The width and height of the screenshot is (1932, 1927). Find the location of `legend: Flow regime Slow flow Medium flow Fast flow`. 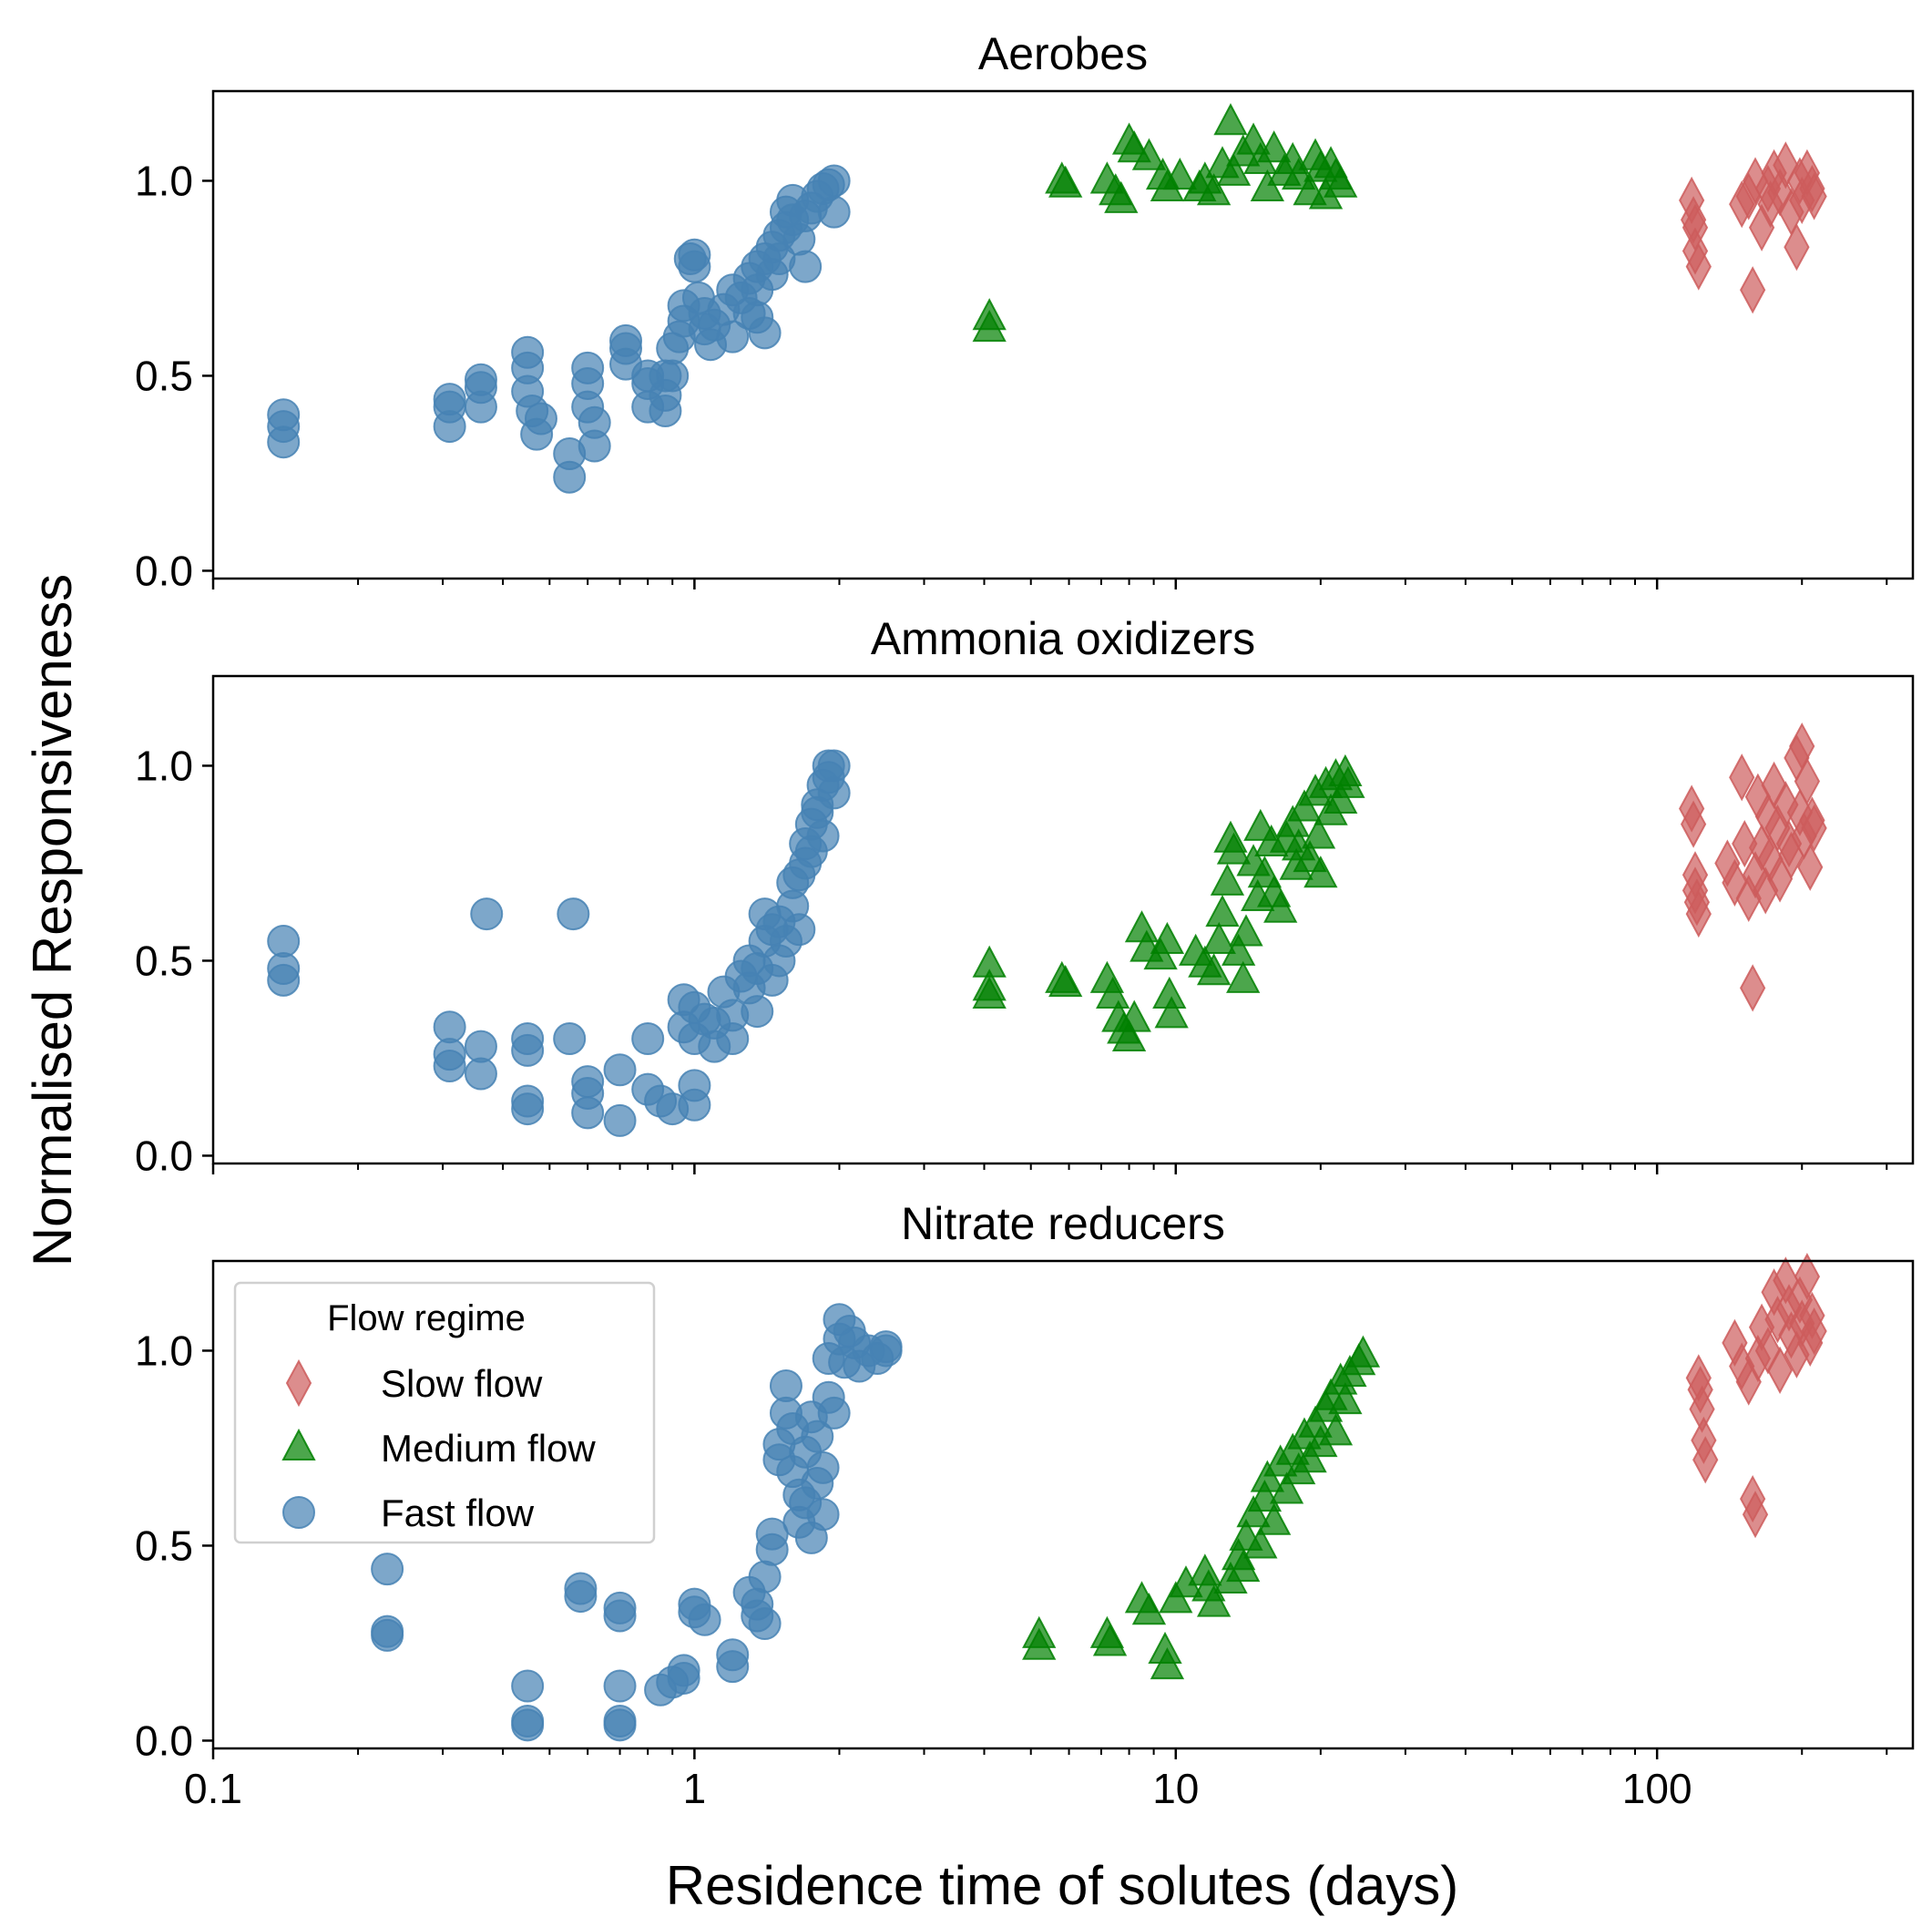

legend: Flow regime Slow flow Medium flow Fast flow is located at coordinates (445, 1413).